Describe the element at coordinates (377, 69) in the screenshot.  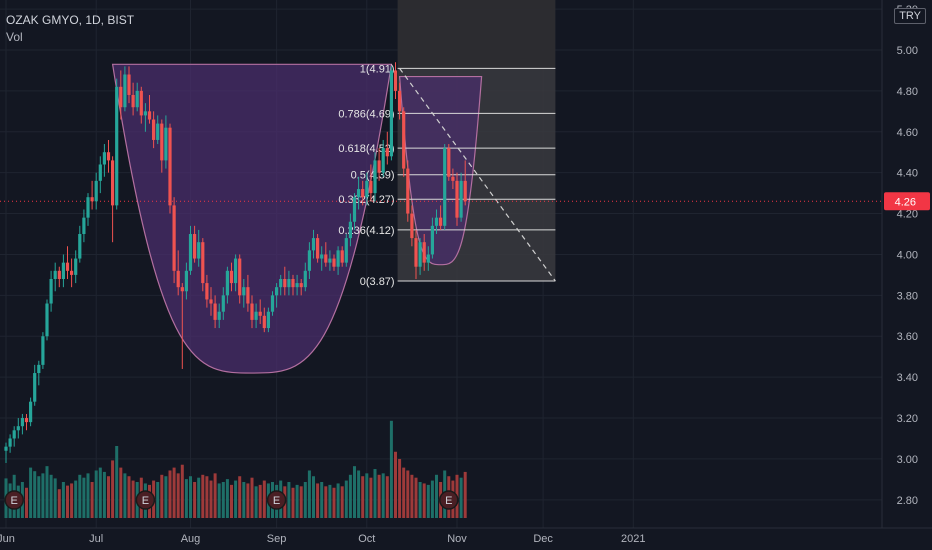
I see `fib-label: 1(4.91)` at that location.